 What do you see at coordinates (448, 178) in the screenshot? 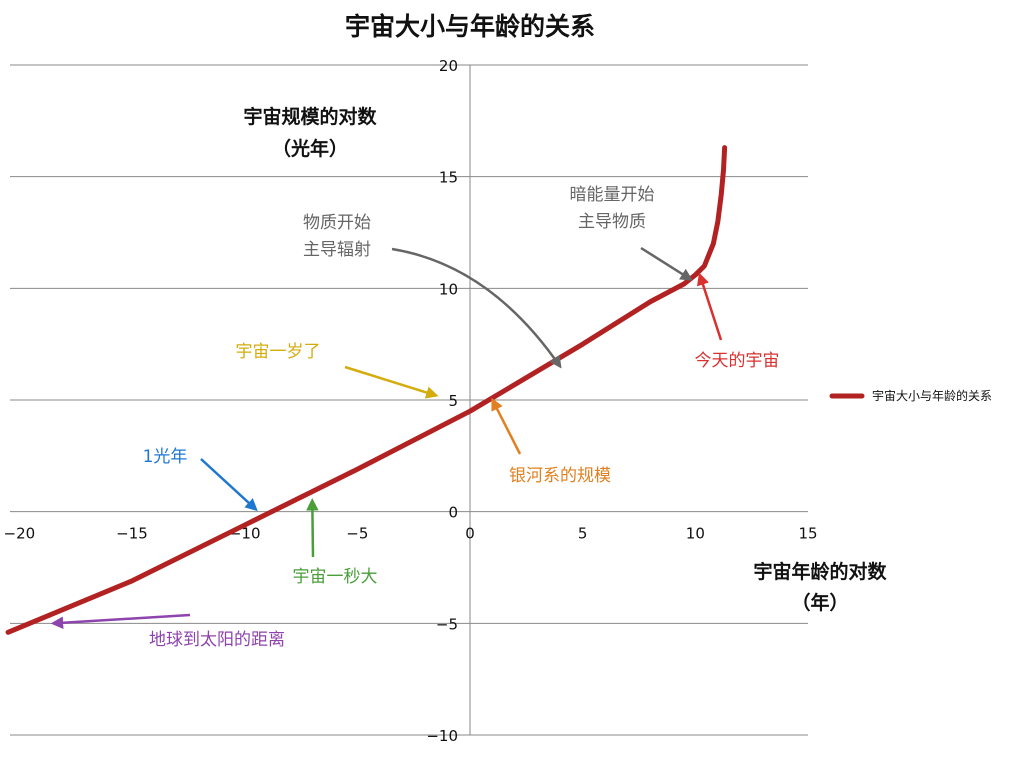
I see `y-tick-label: 15` at bounding box center [448, 178].